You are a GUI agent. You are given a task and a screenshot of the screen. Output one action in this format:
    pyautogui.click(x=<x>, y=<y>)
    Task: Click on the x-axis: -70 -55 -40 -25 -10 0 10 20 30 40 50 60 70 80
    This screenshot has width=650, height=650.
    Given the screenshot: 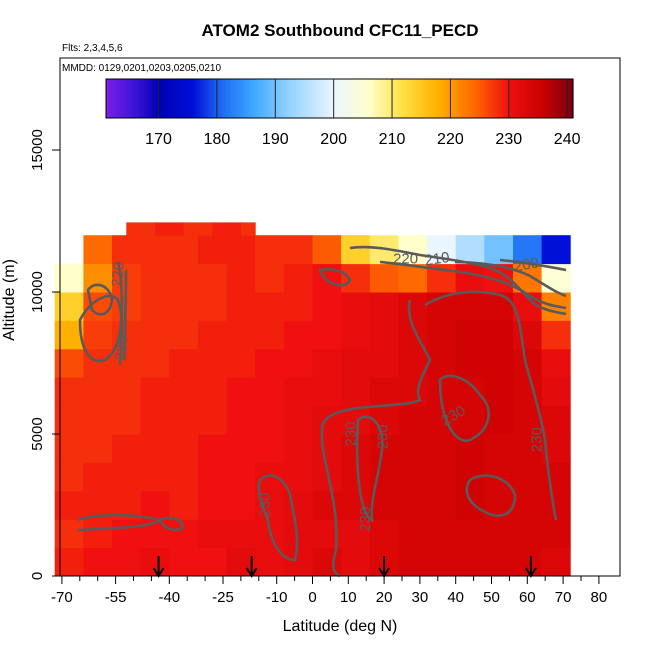 What is the action you would take?
    pyautogui.click(x=329, y=591)
    